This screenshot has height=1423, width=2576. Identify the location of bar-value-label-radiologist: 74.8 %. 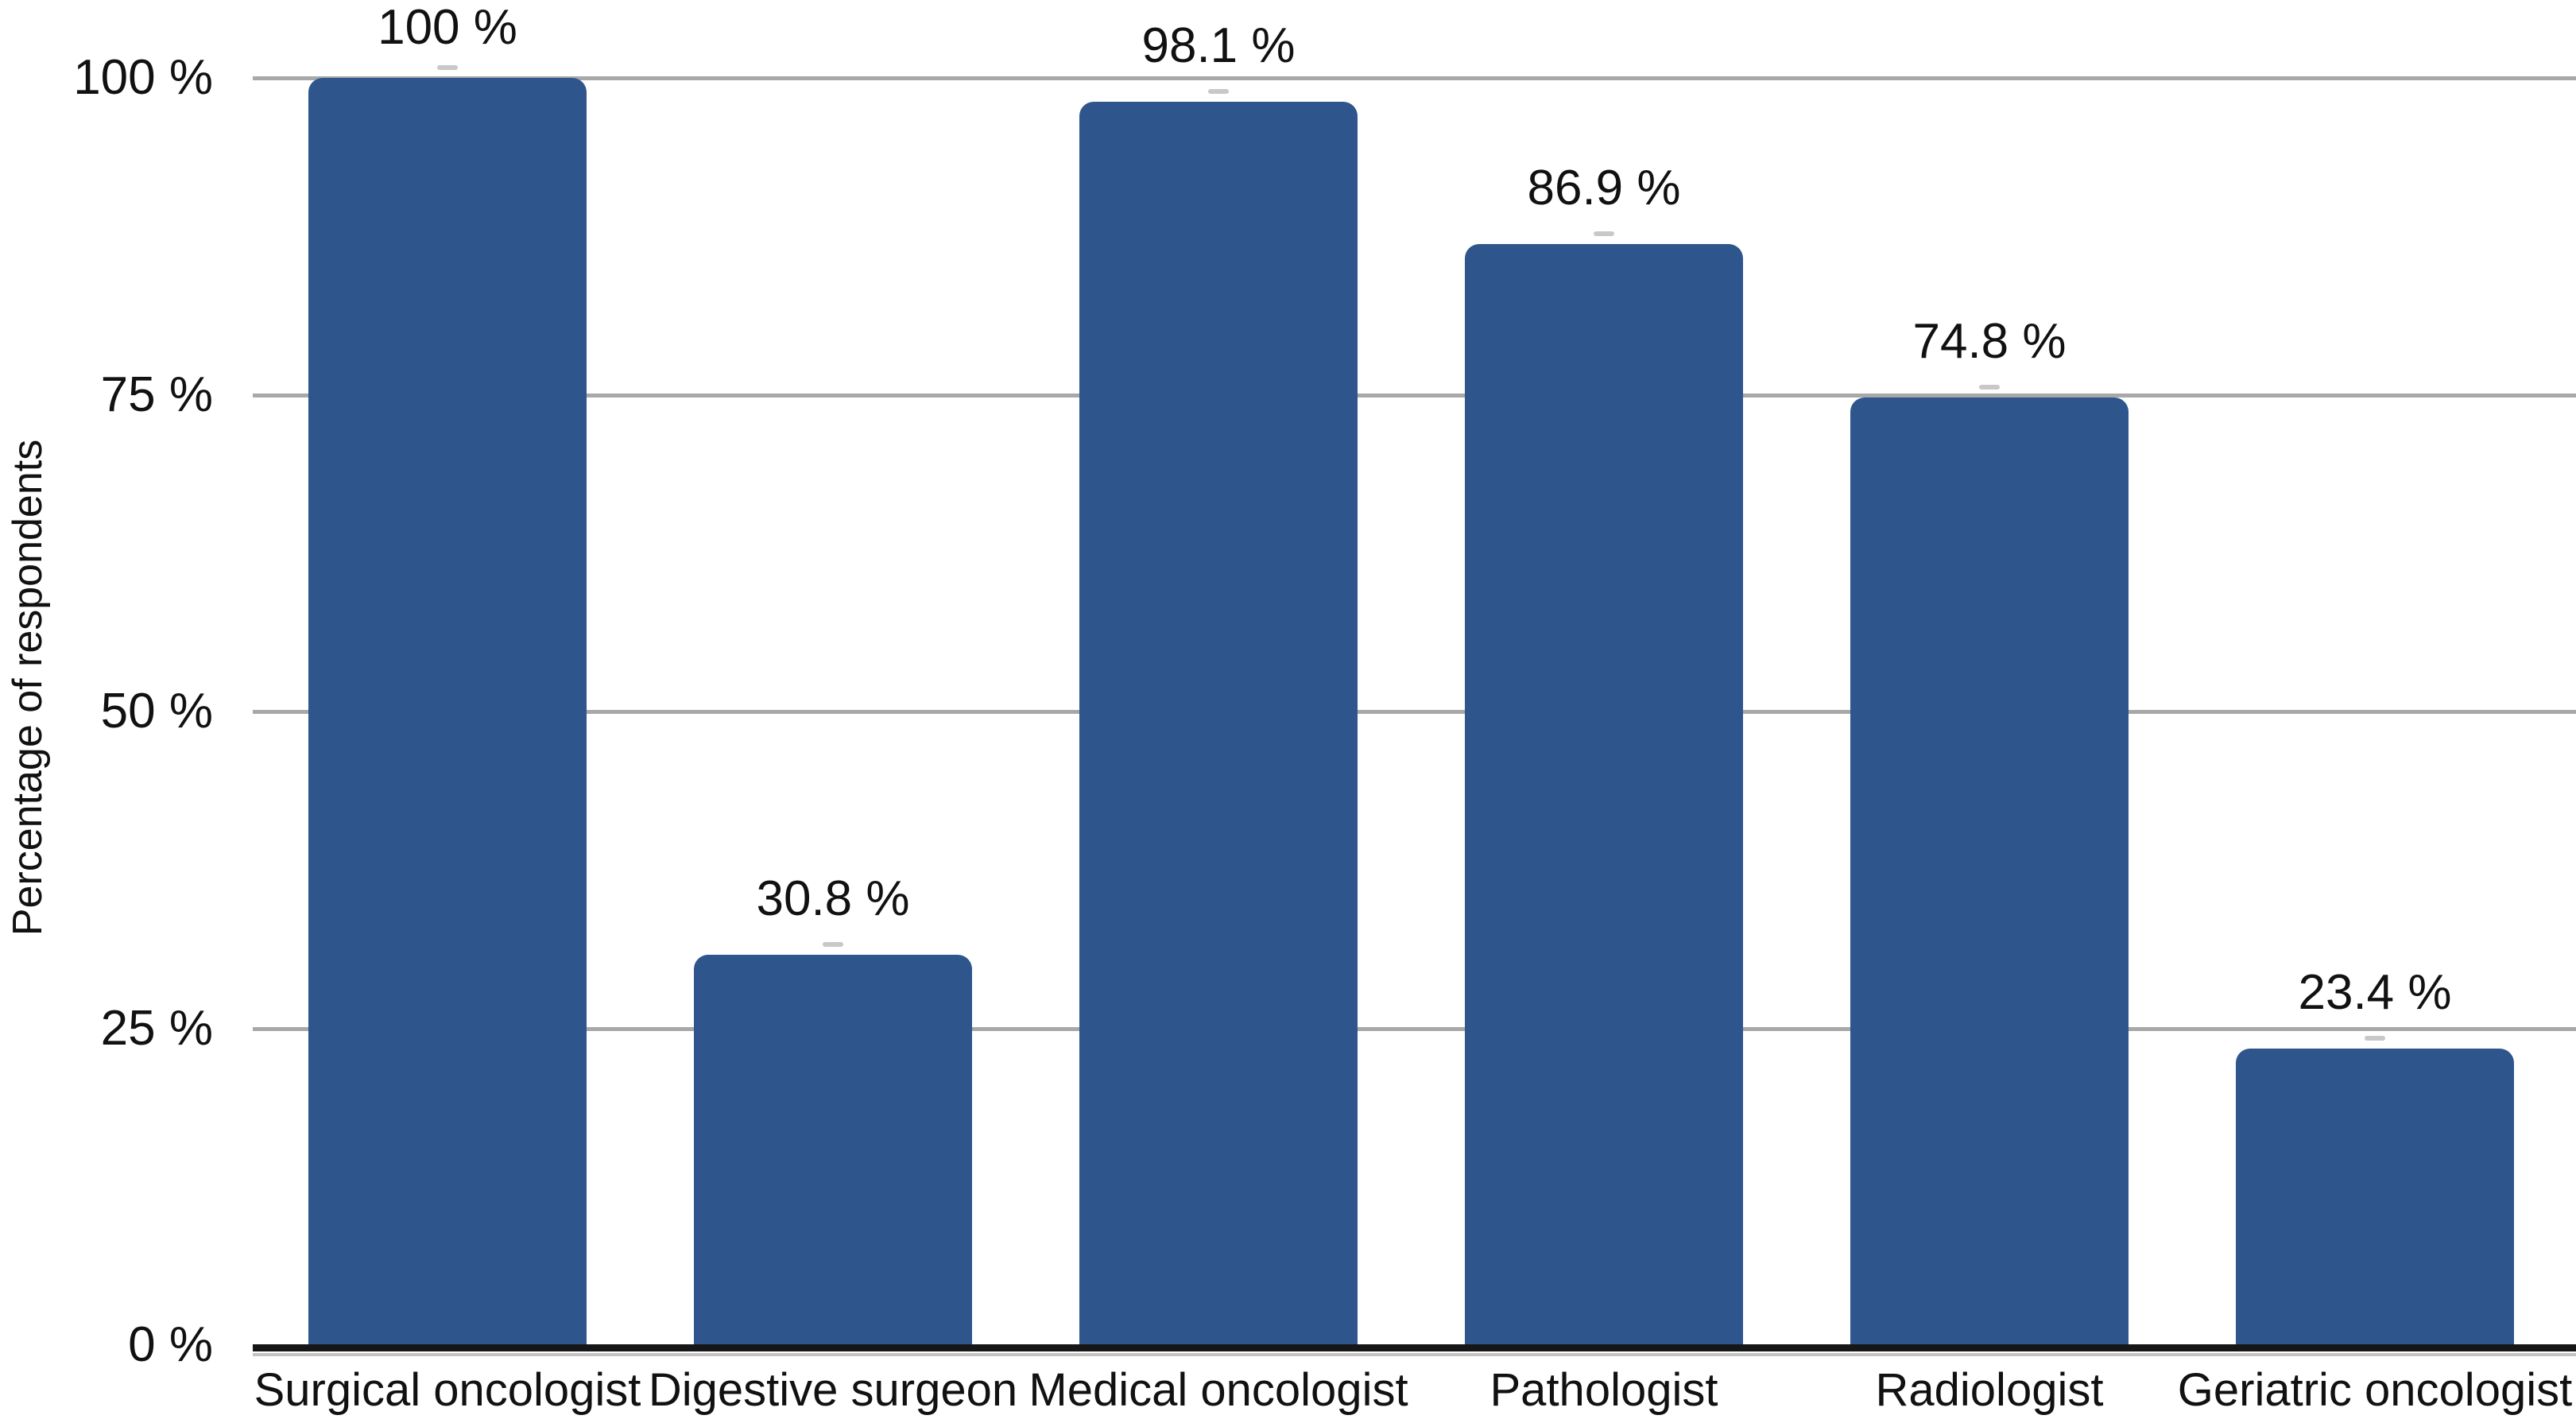
(1989, 341).